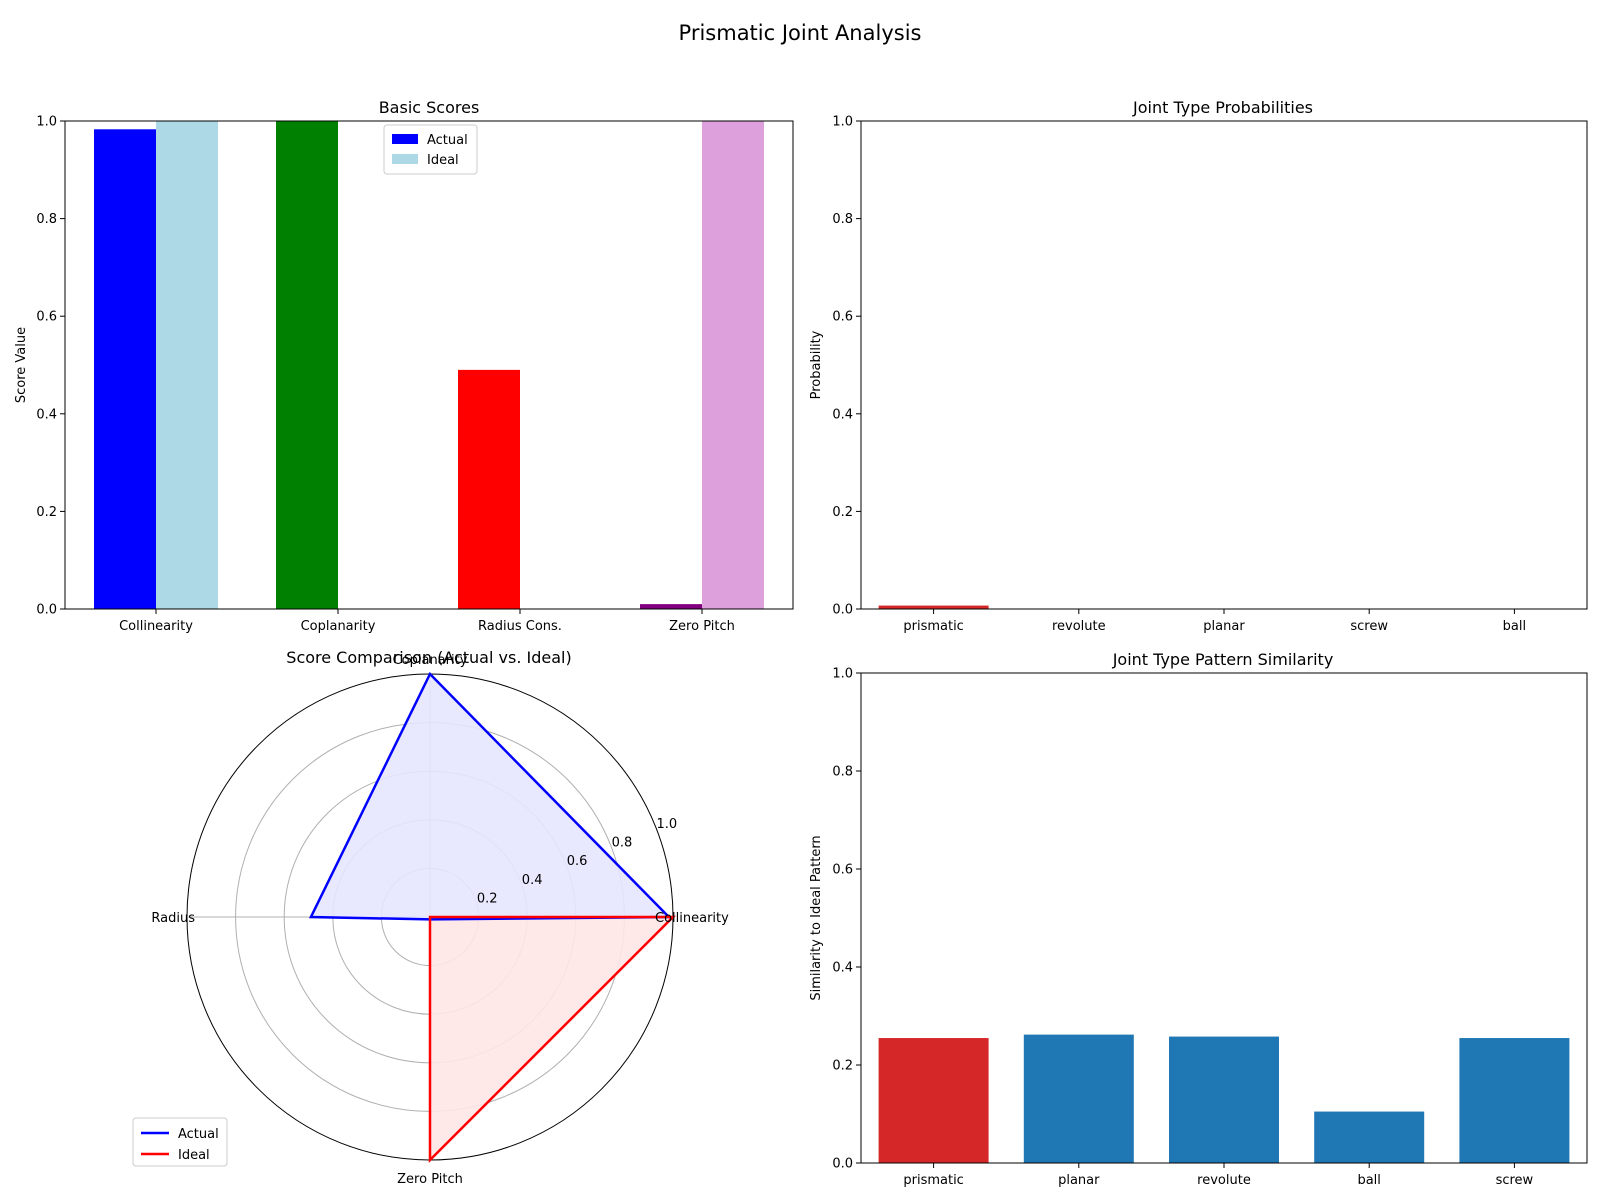 This screenshot has width=1600, height=1200. I want to click on probabilities-title: Joint Type Probabilities, so click(1222, 107).